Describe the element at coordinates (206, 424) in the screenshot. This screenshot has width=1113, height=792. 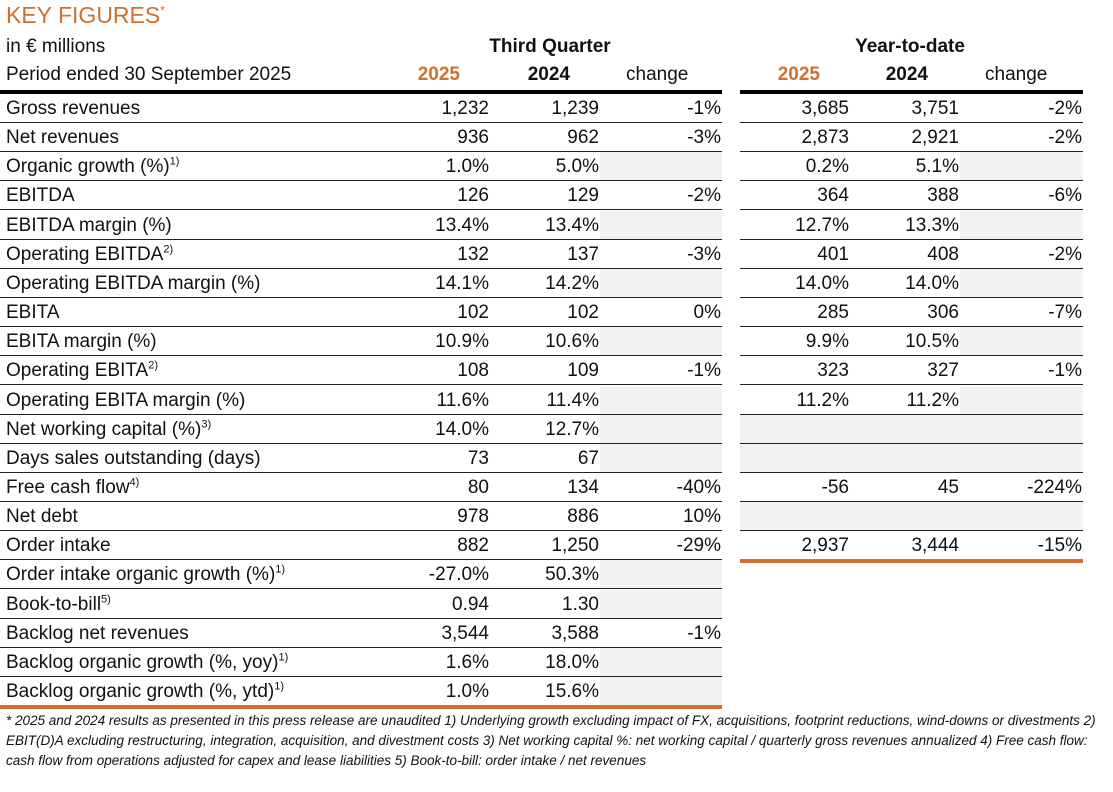
I see `footnote-ref: 3)` at that location.